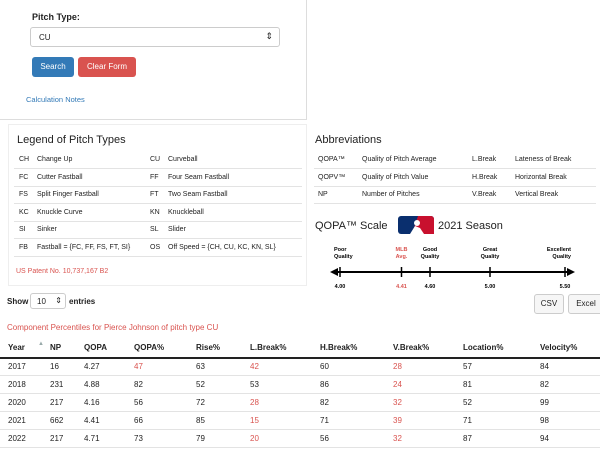  What do you see at coordinates (544, 366) in the screenshot?
I see `table-cell: 84` at bounding box center [544, 366].